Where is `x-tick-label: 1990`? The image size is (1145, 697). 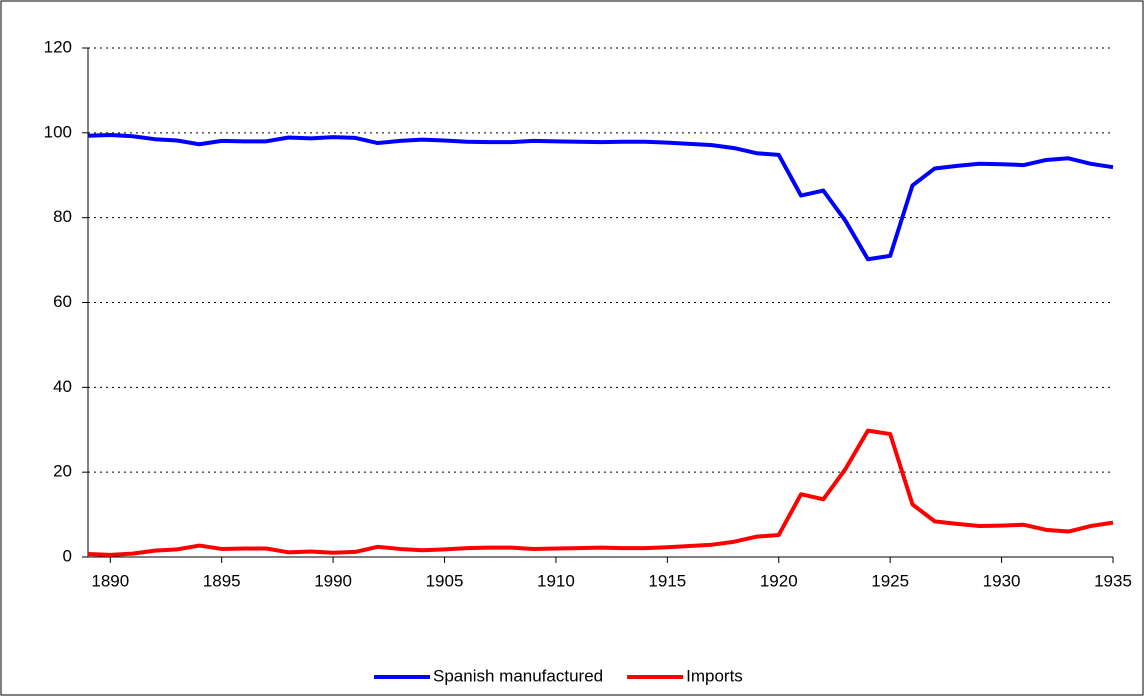 x-tick-label: 1990 is located at coordinates (333, 580).